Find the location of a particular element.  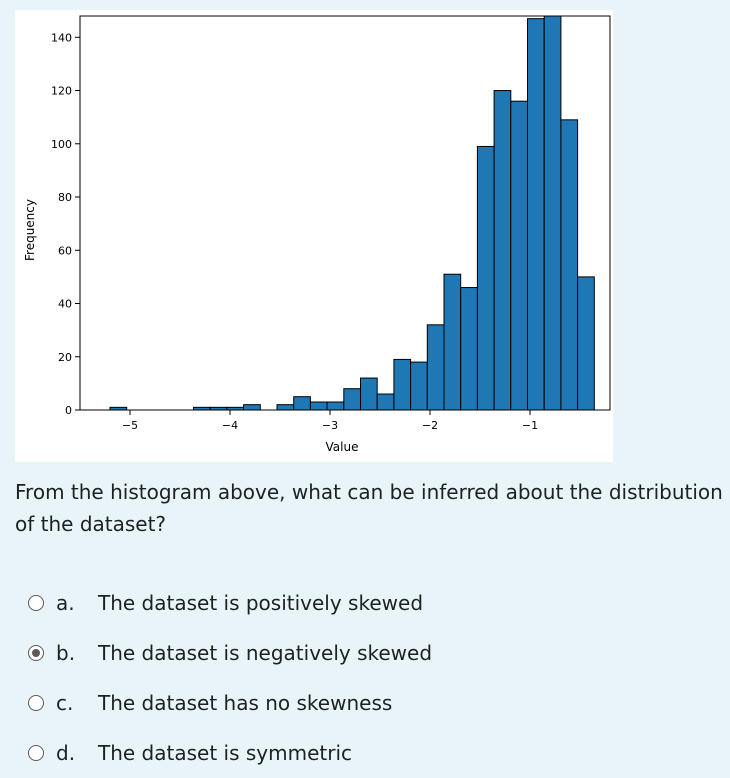

answer-letter-b: b. is located at coordinates (66, 653).